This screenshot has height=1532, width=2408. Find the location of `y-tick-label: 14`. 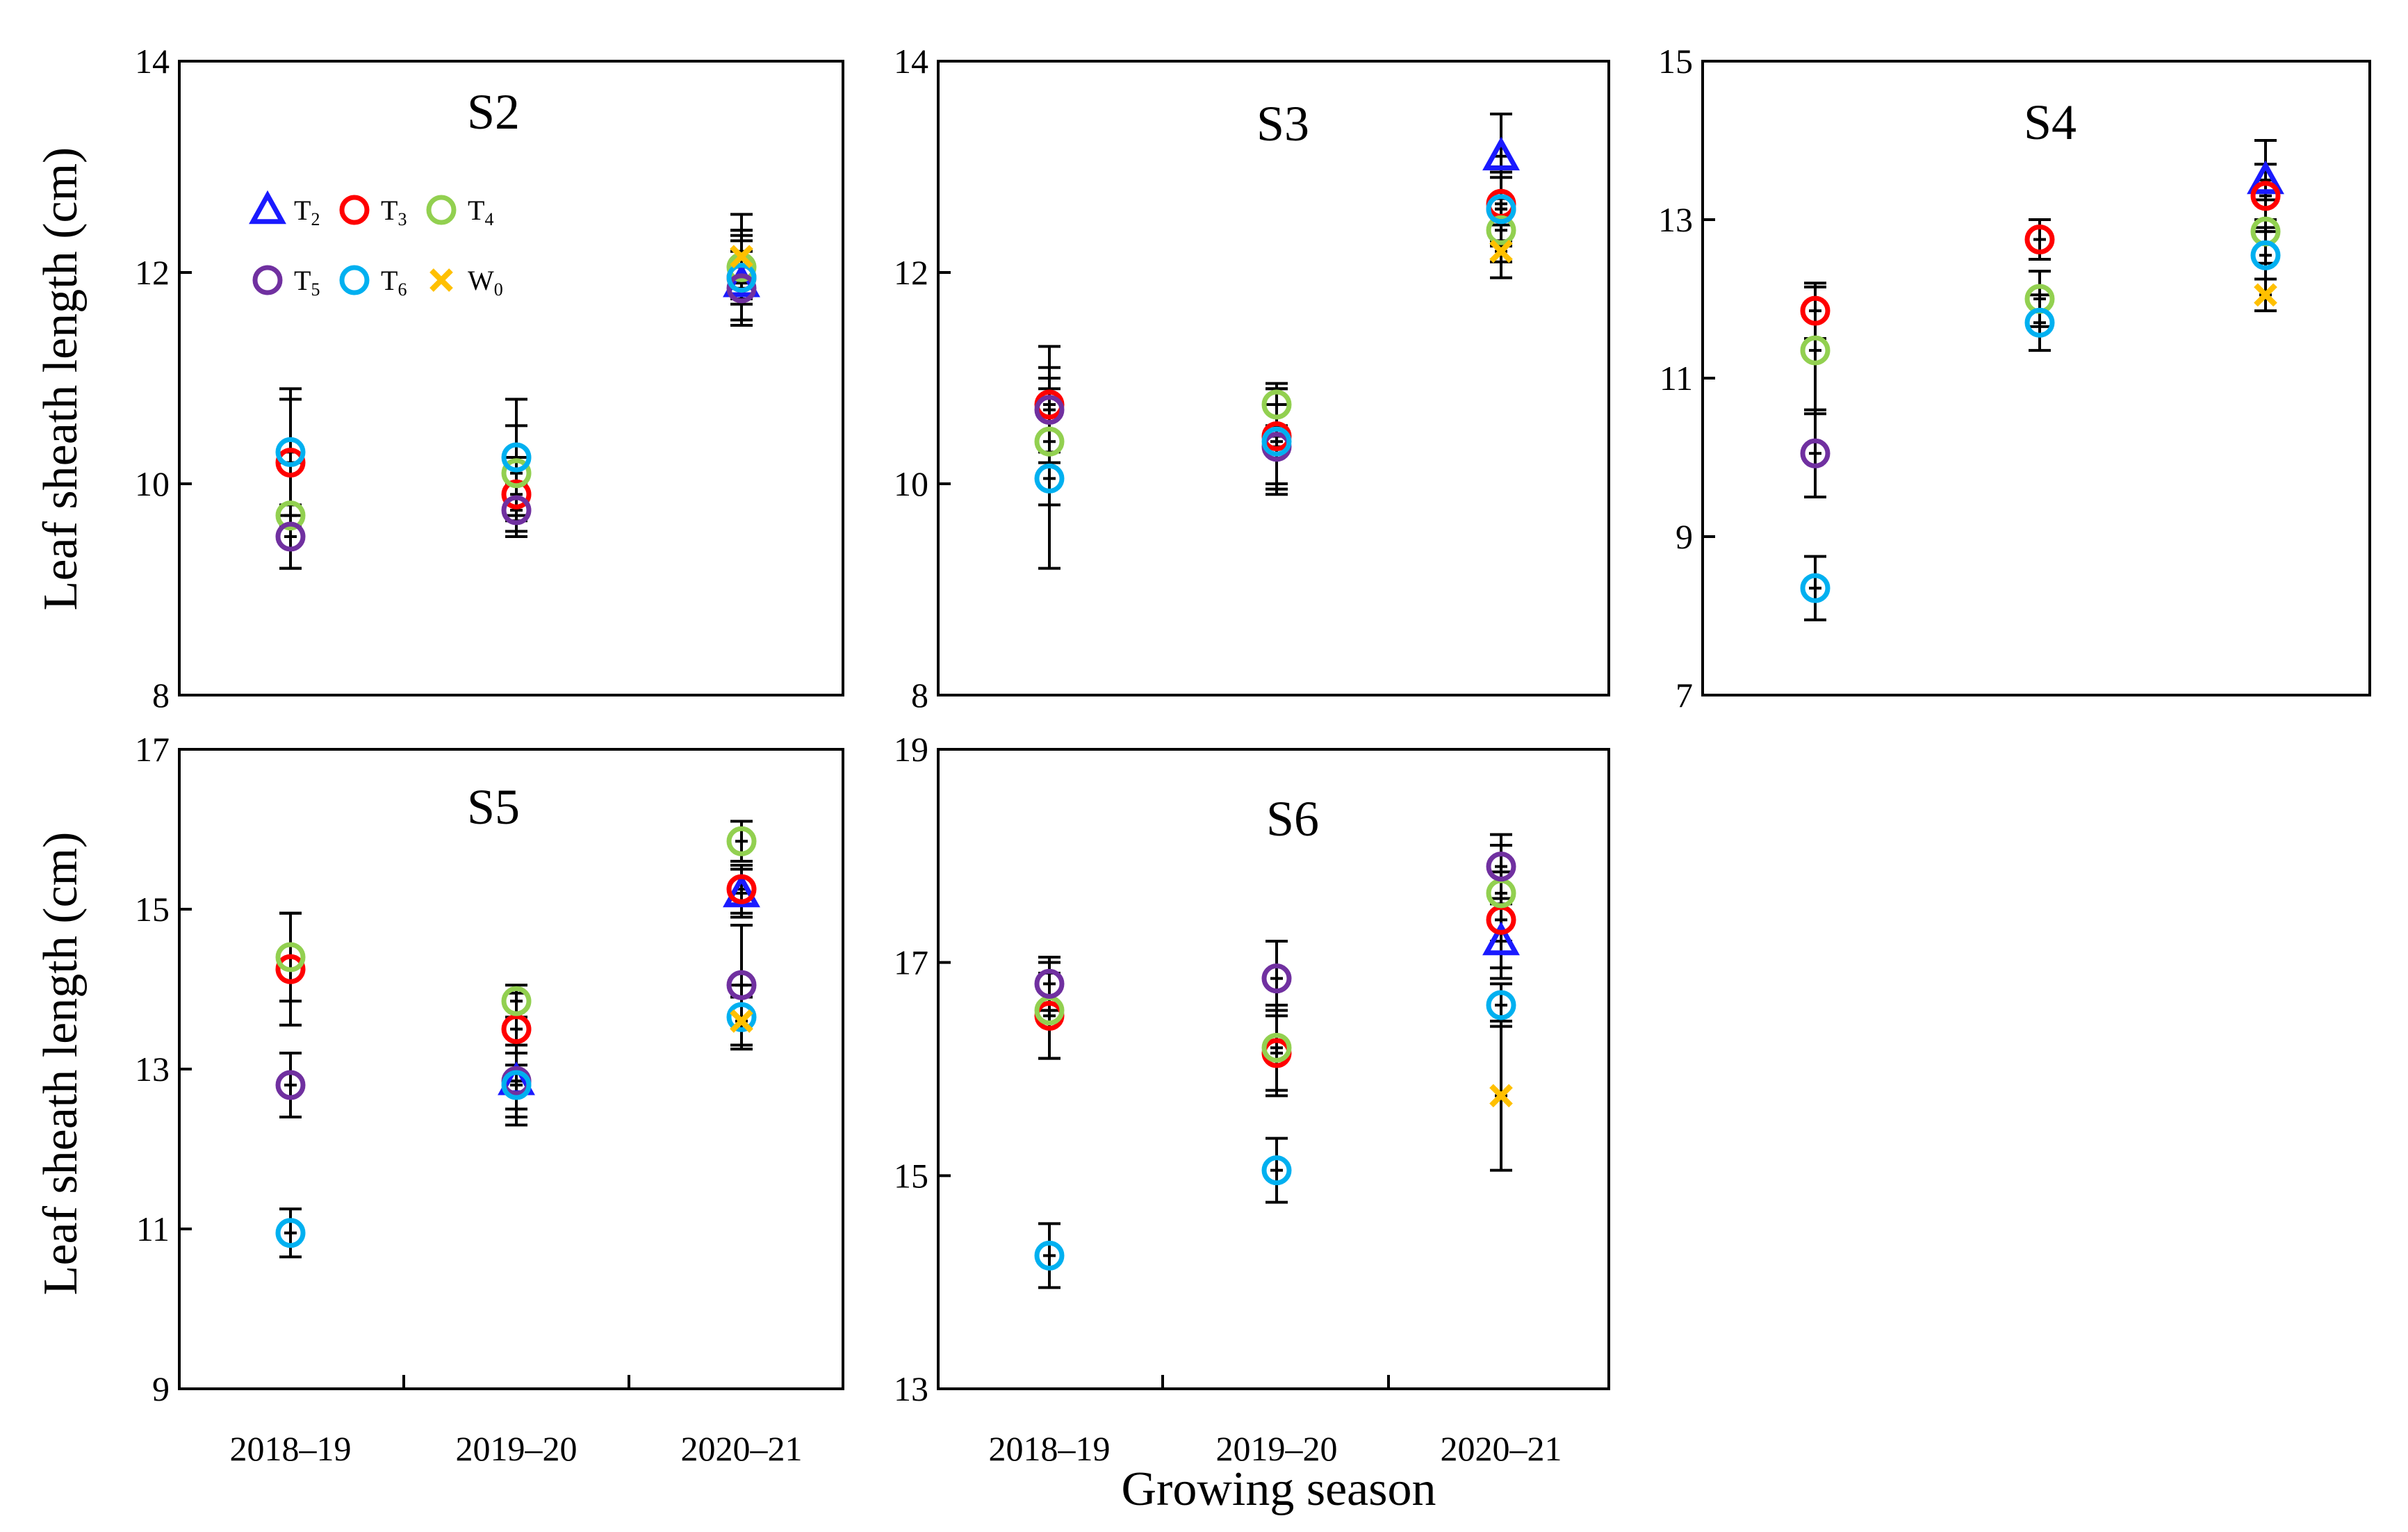

y-tick-label: 14 is located at coordinates (152, 61).